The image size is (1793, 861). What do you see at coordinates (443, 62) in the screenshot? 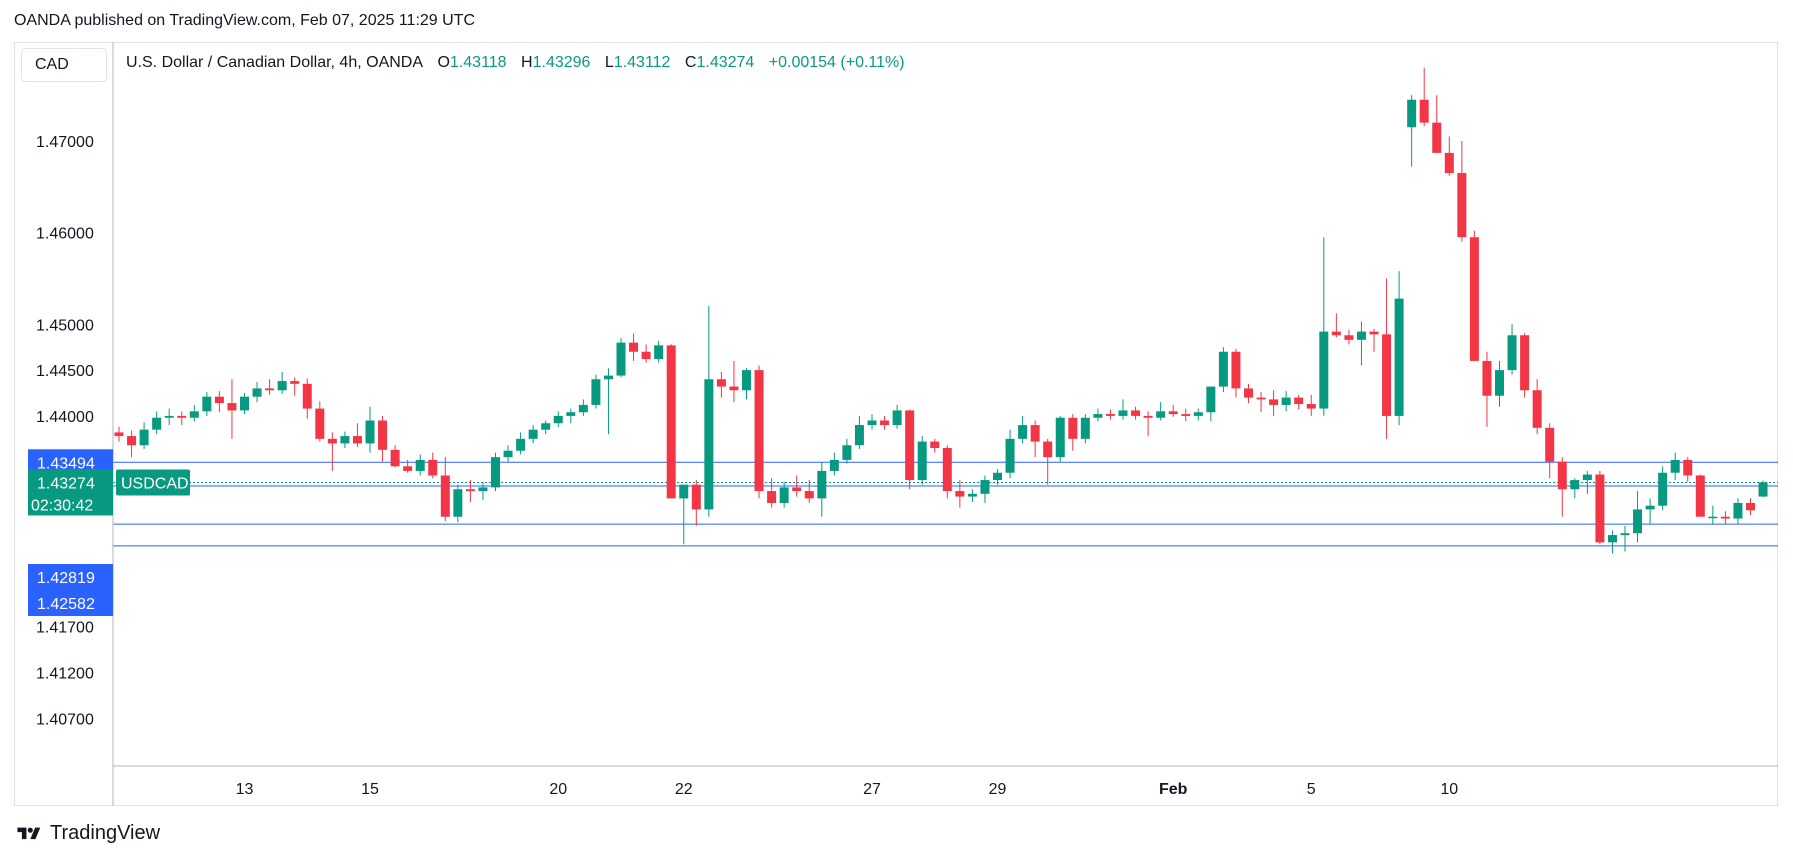
I see `legend-open-label: O` at bounding box center [443, 62].